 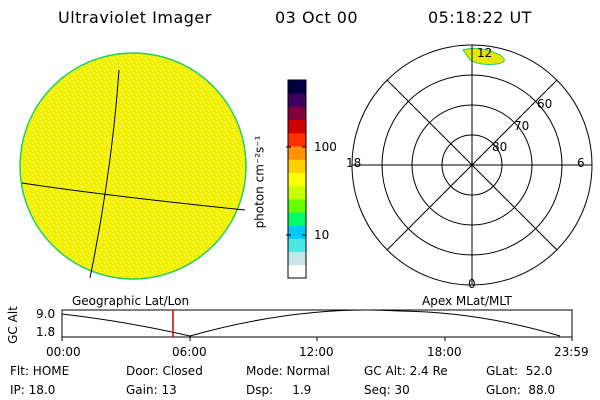 I want to click on colorbar-ticks, so click(x=296, y=191).